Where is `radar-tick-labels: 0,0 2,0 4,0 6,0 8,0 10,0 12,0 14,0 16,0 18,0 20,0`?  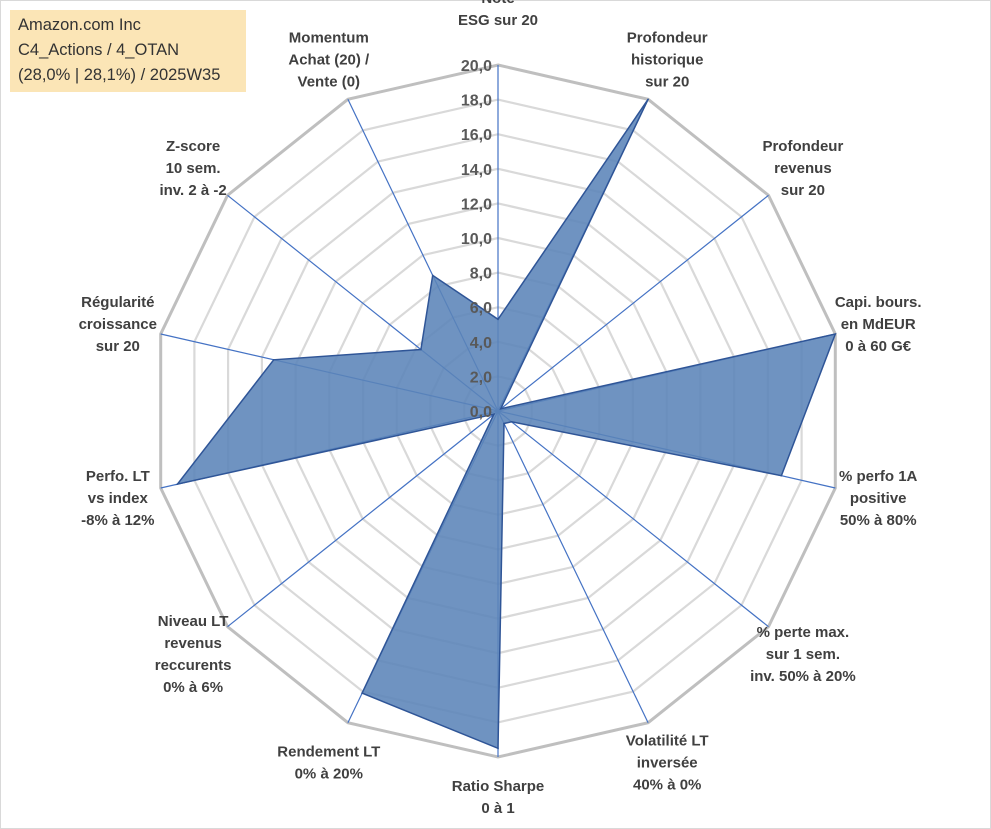 radar-tick-labels: 0,0 2,0 4,0 6,0 8,0 10,0 12,0 14,0 16,0 18,0 20,0 is located at coordinates (476, 239).